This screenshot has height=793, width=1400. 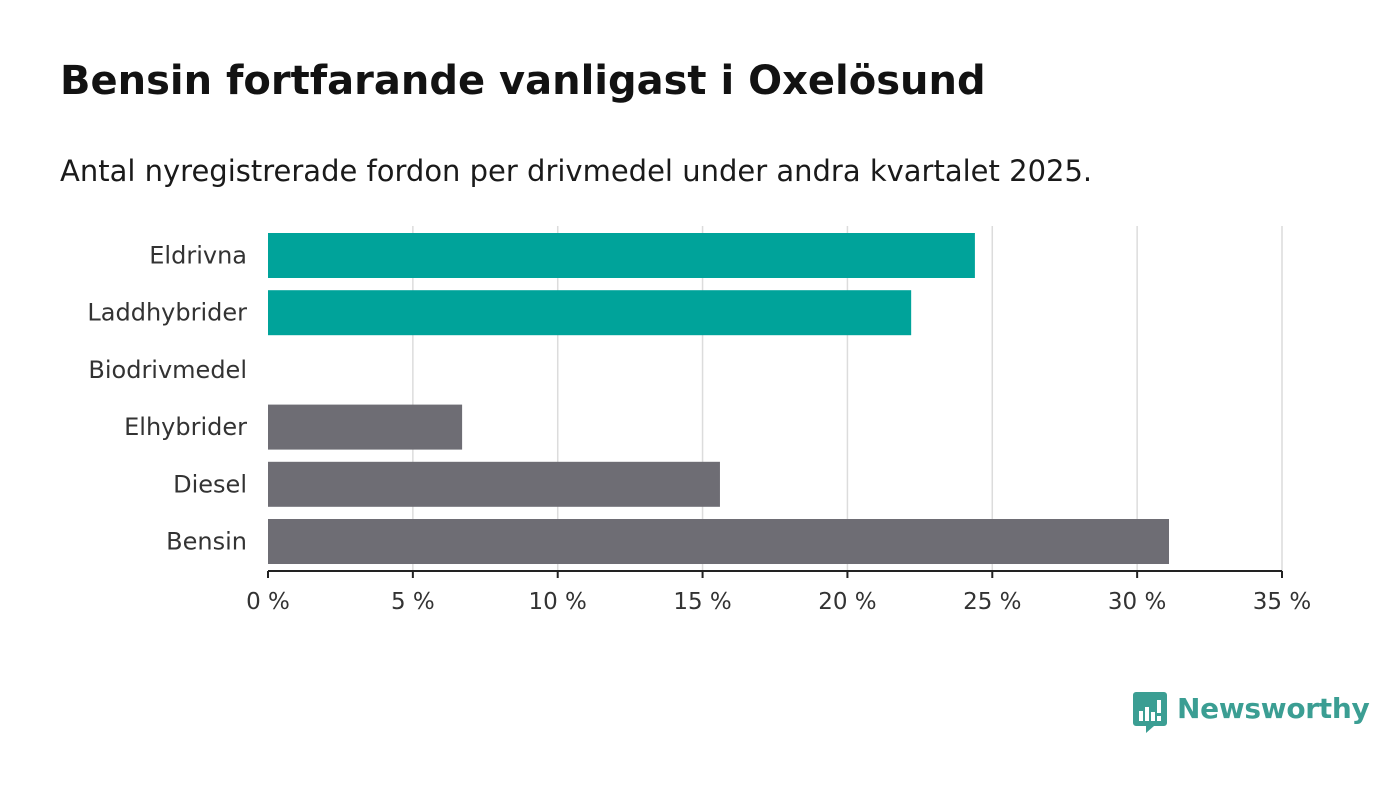 What do you see at coordinates (413, 602) in the screenshot?
I see `x-tick-label: 5 %` at bounding box center [413, 602].